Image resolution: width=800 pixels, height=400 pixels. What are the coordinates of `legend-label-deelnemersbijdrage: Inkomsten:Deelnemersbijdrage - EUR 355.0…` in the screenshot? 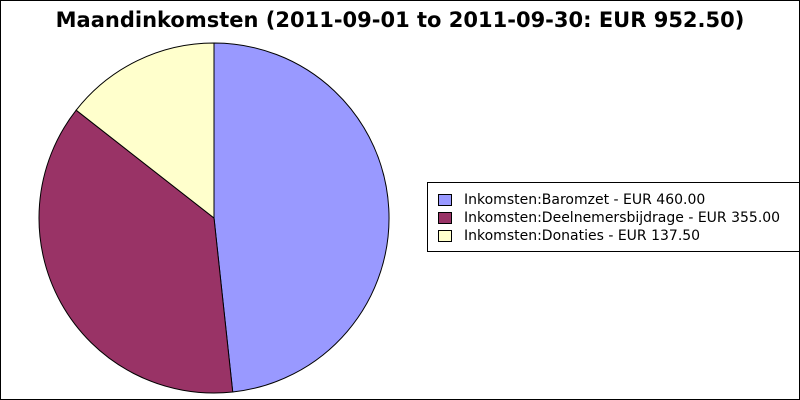 It's located at (622, 218).